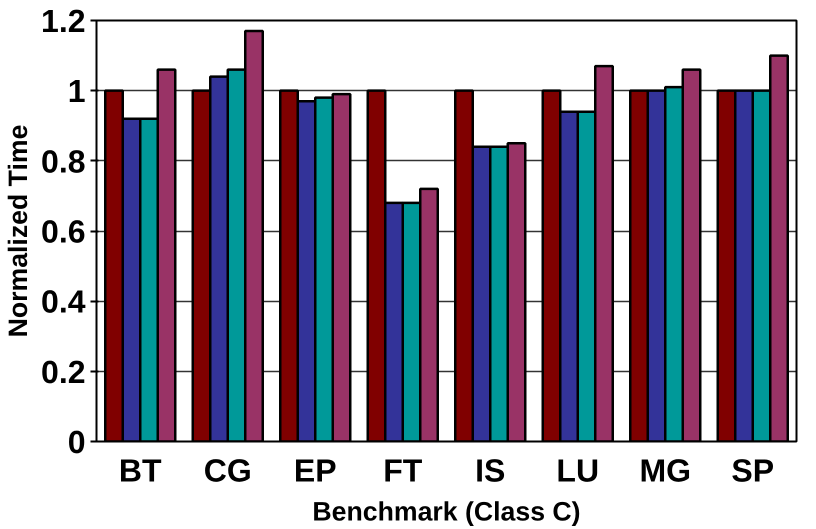 The width and height of the screenshot is (816, 529). Describe the element at coordinates (77, 442) in the screenshot. I see `y-tick-label: 0` at that location.